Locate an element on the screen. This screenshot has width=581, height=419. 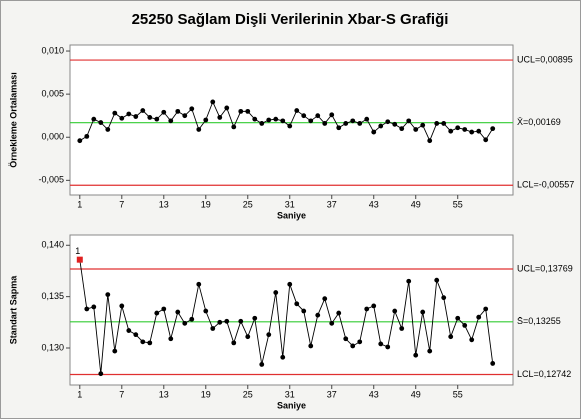
y-tick-label: 0,010 is located at coordinates (52, 50).